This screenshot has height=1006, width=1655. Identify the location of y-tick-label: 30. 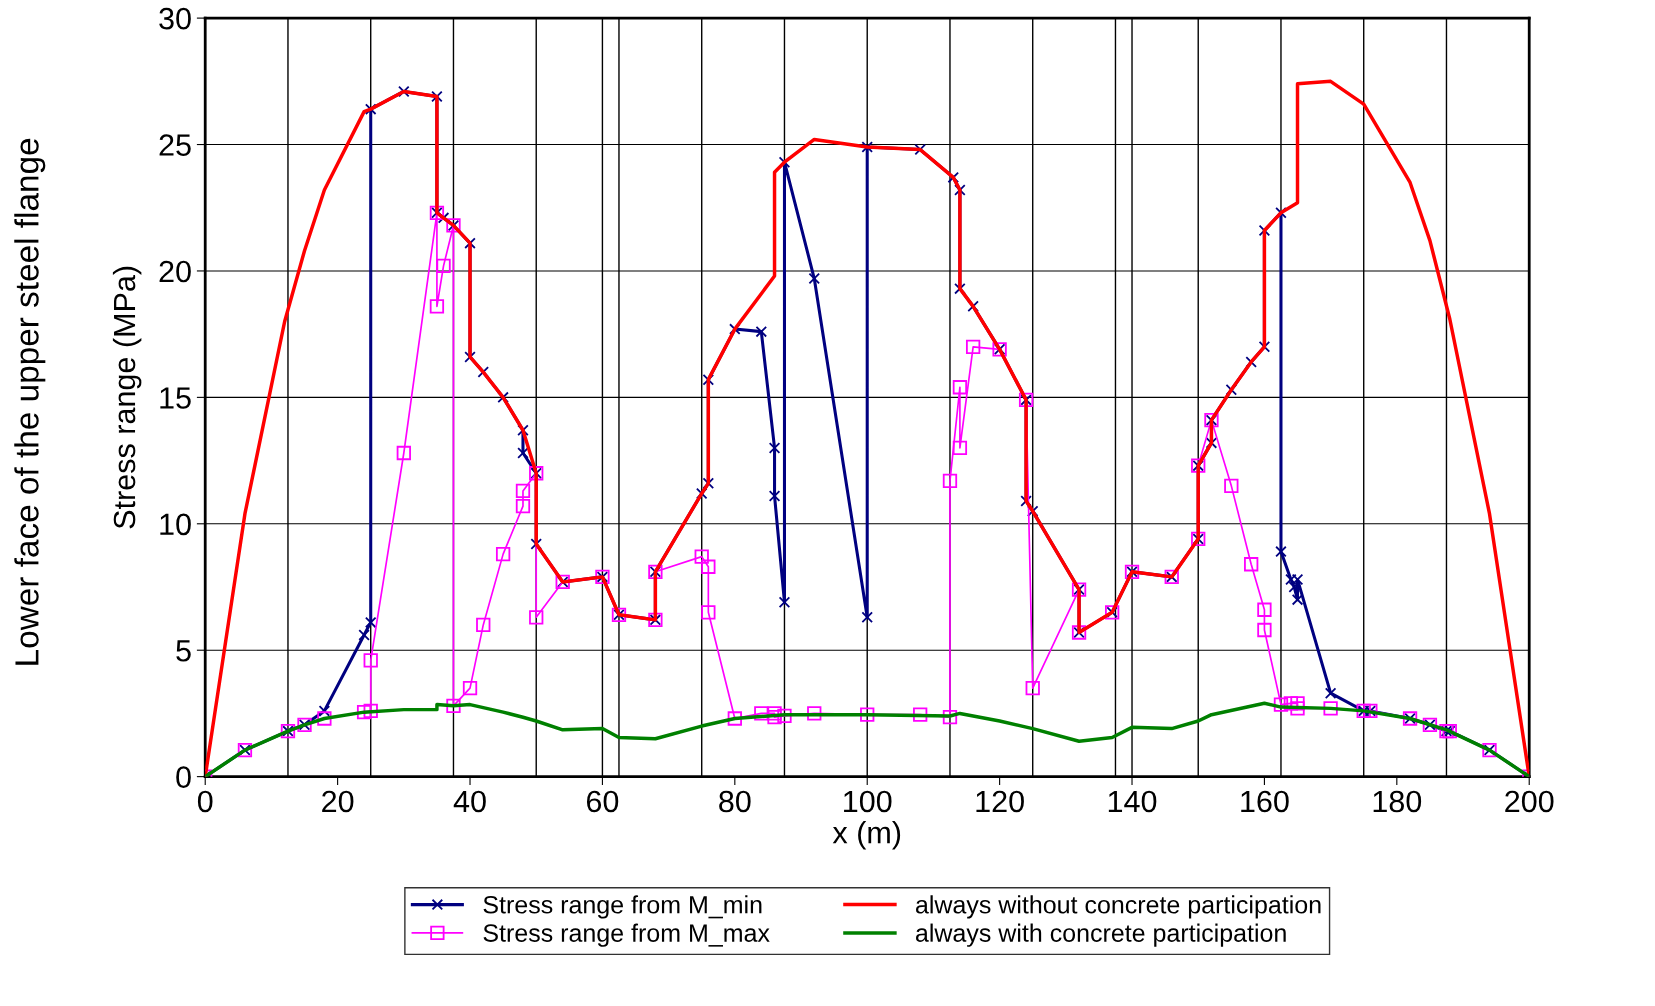
(175, 18).